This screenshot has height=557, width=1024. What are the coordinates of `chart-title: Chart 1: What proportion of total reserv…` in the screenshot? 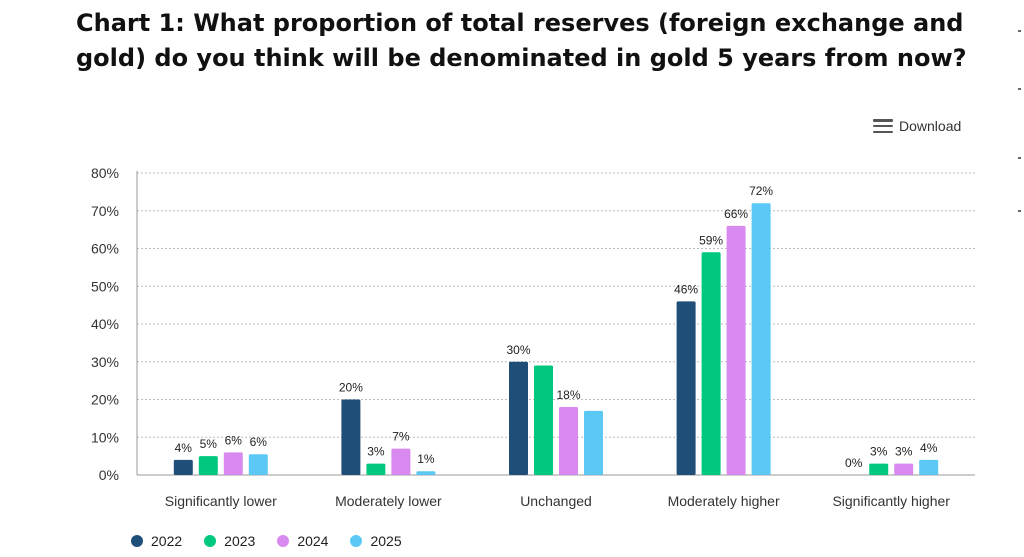 It's located at (521, 40).